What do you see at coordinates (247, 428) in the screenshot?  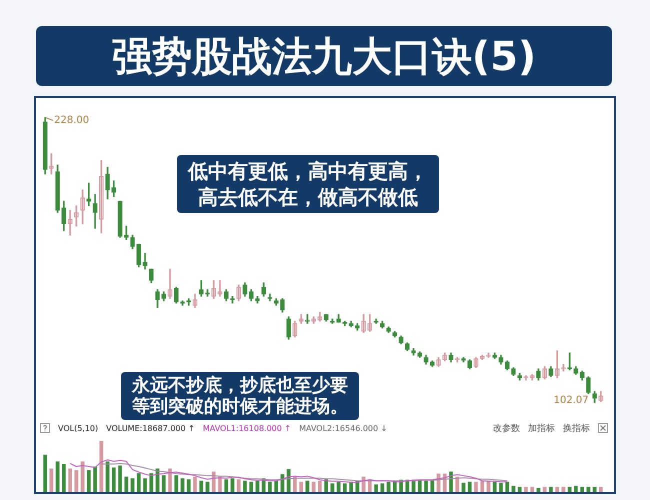 I see `text: MAVOL1:16108.000 ↑` at bounding box center [247, 428].